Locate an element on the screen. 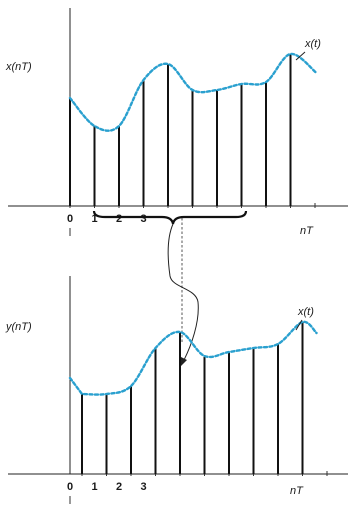 The width and height of the screenshot is (352, 512). top-curve-label-leader is located at coordinates (300, 56).